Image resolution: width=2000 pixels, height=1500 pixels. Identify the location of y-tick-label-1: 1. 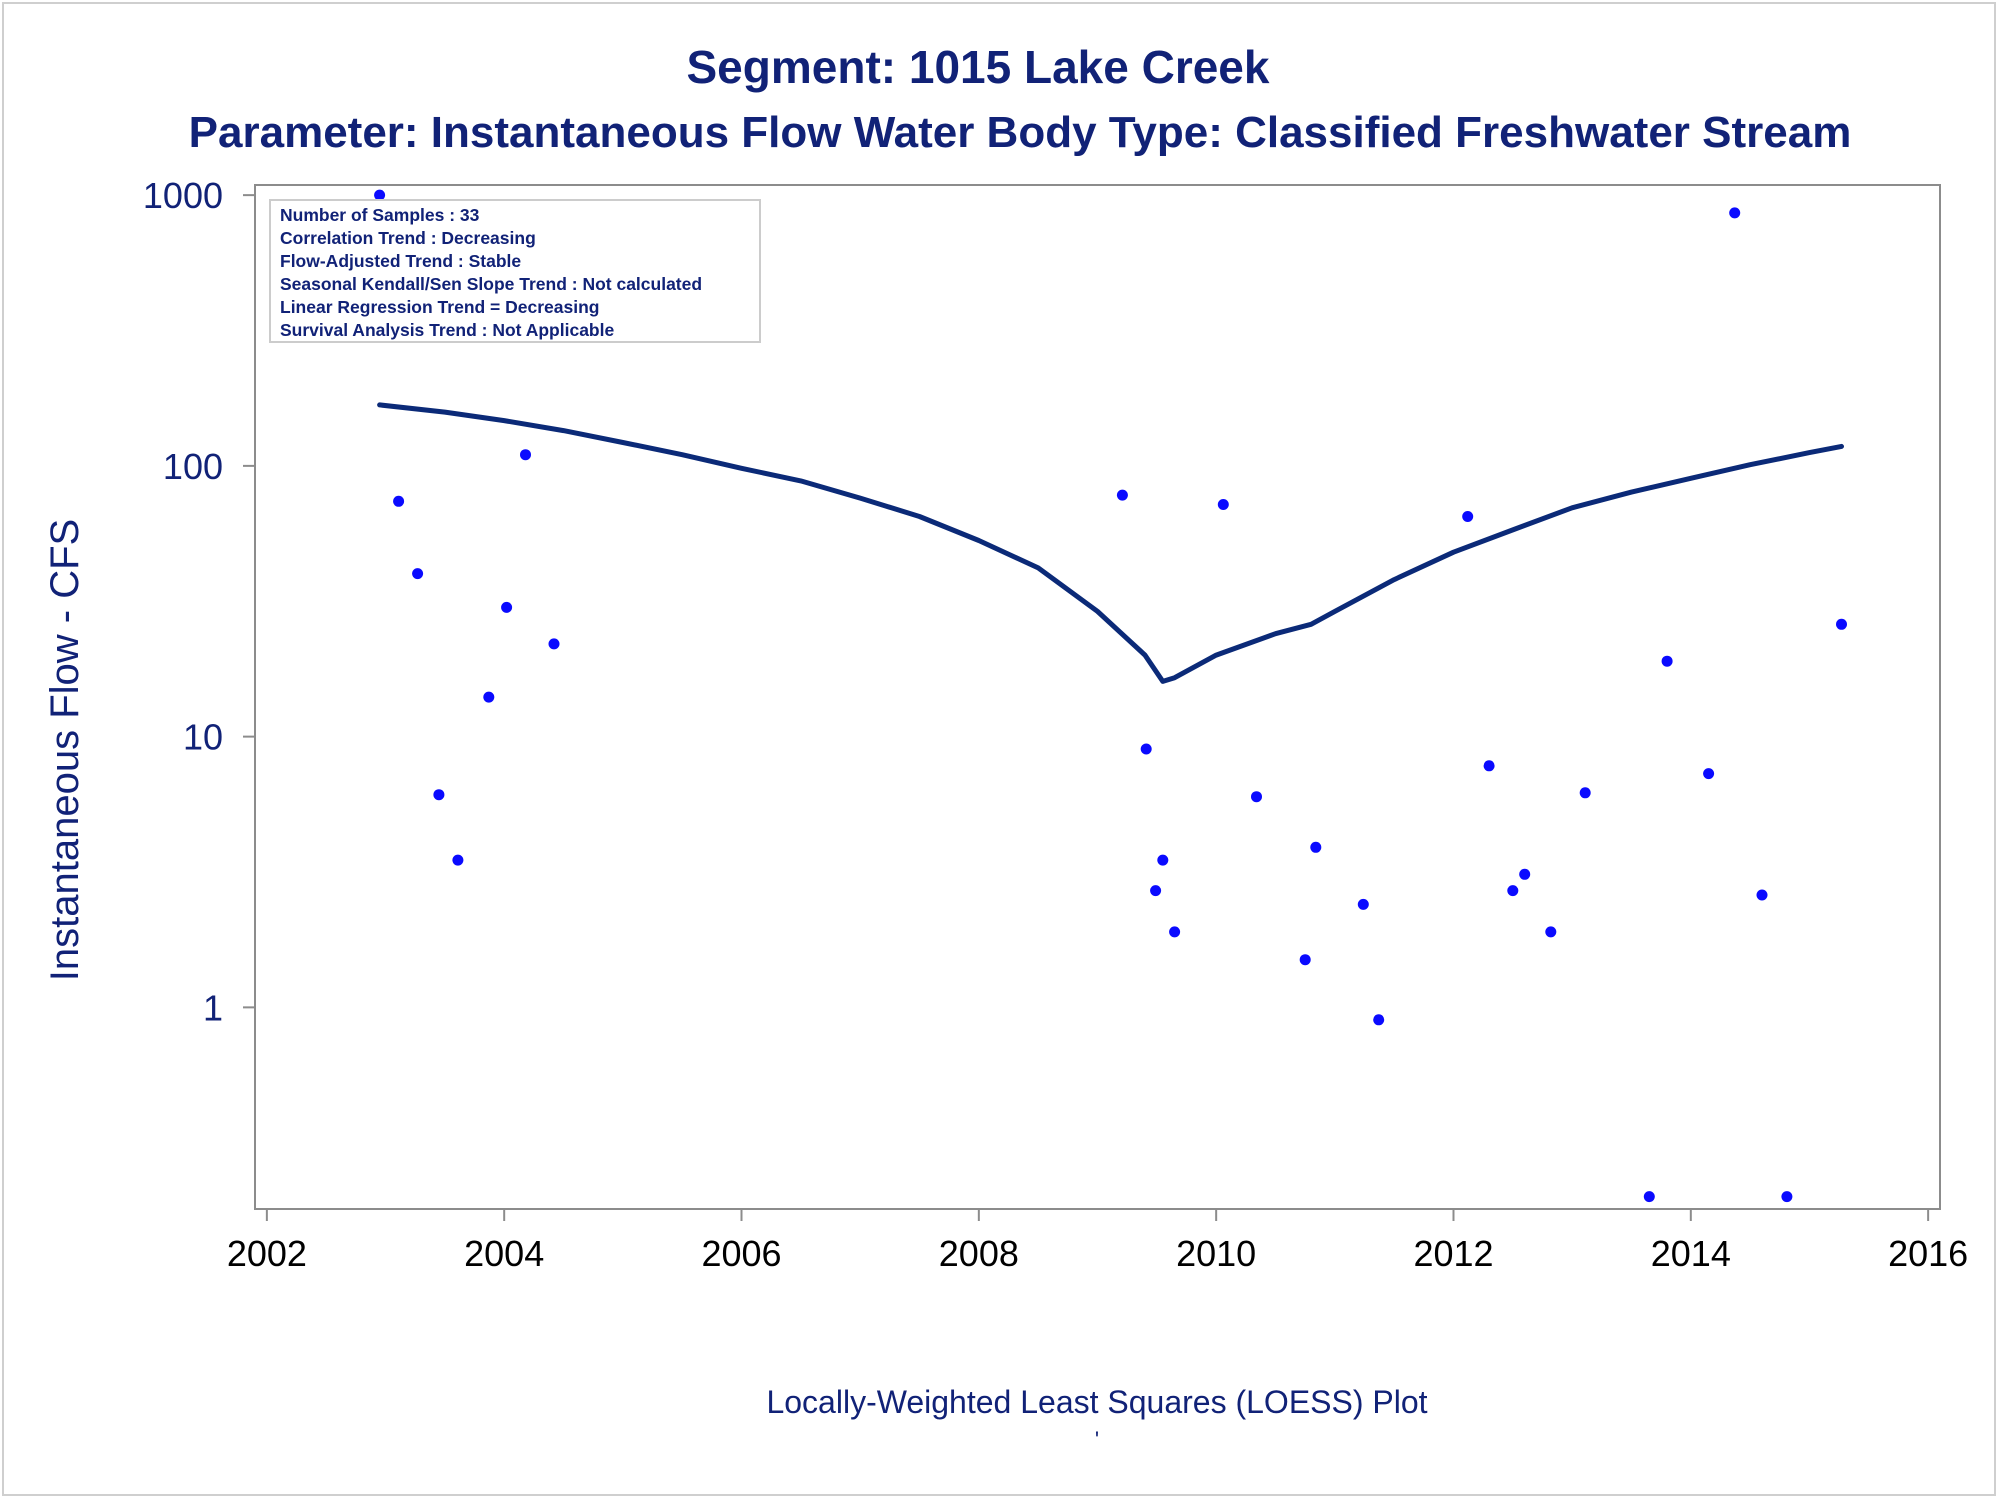
(213, 1007).